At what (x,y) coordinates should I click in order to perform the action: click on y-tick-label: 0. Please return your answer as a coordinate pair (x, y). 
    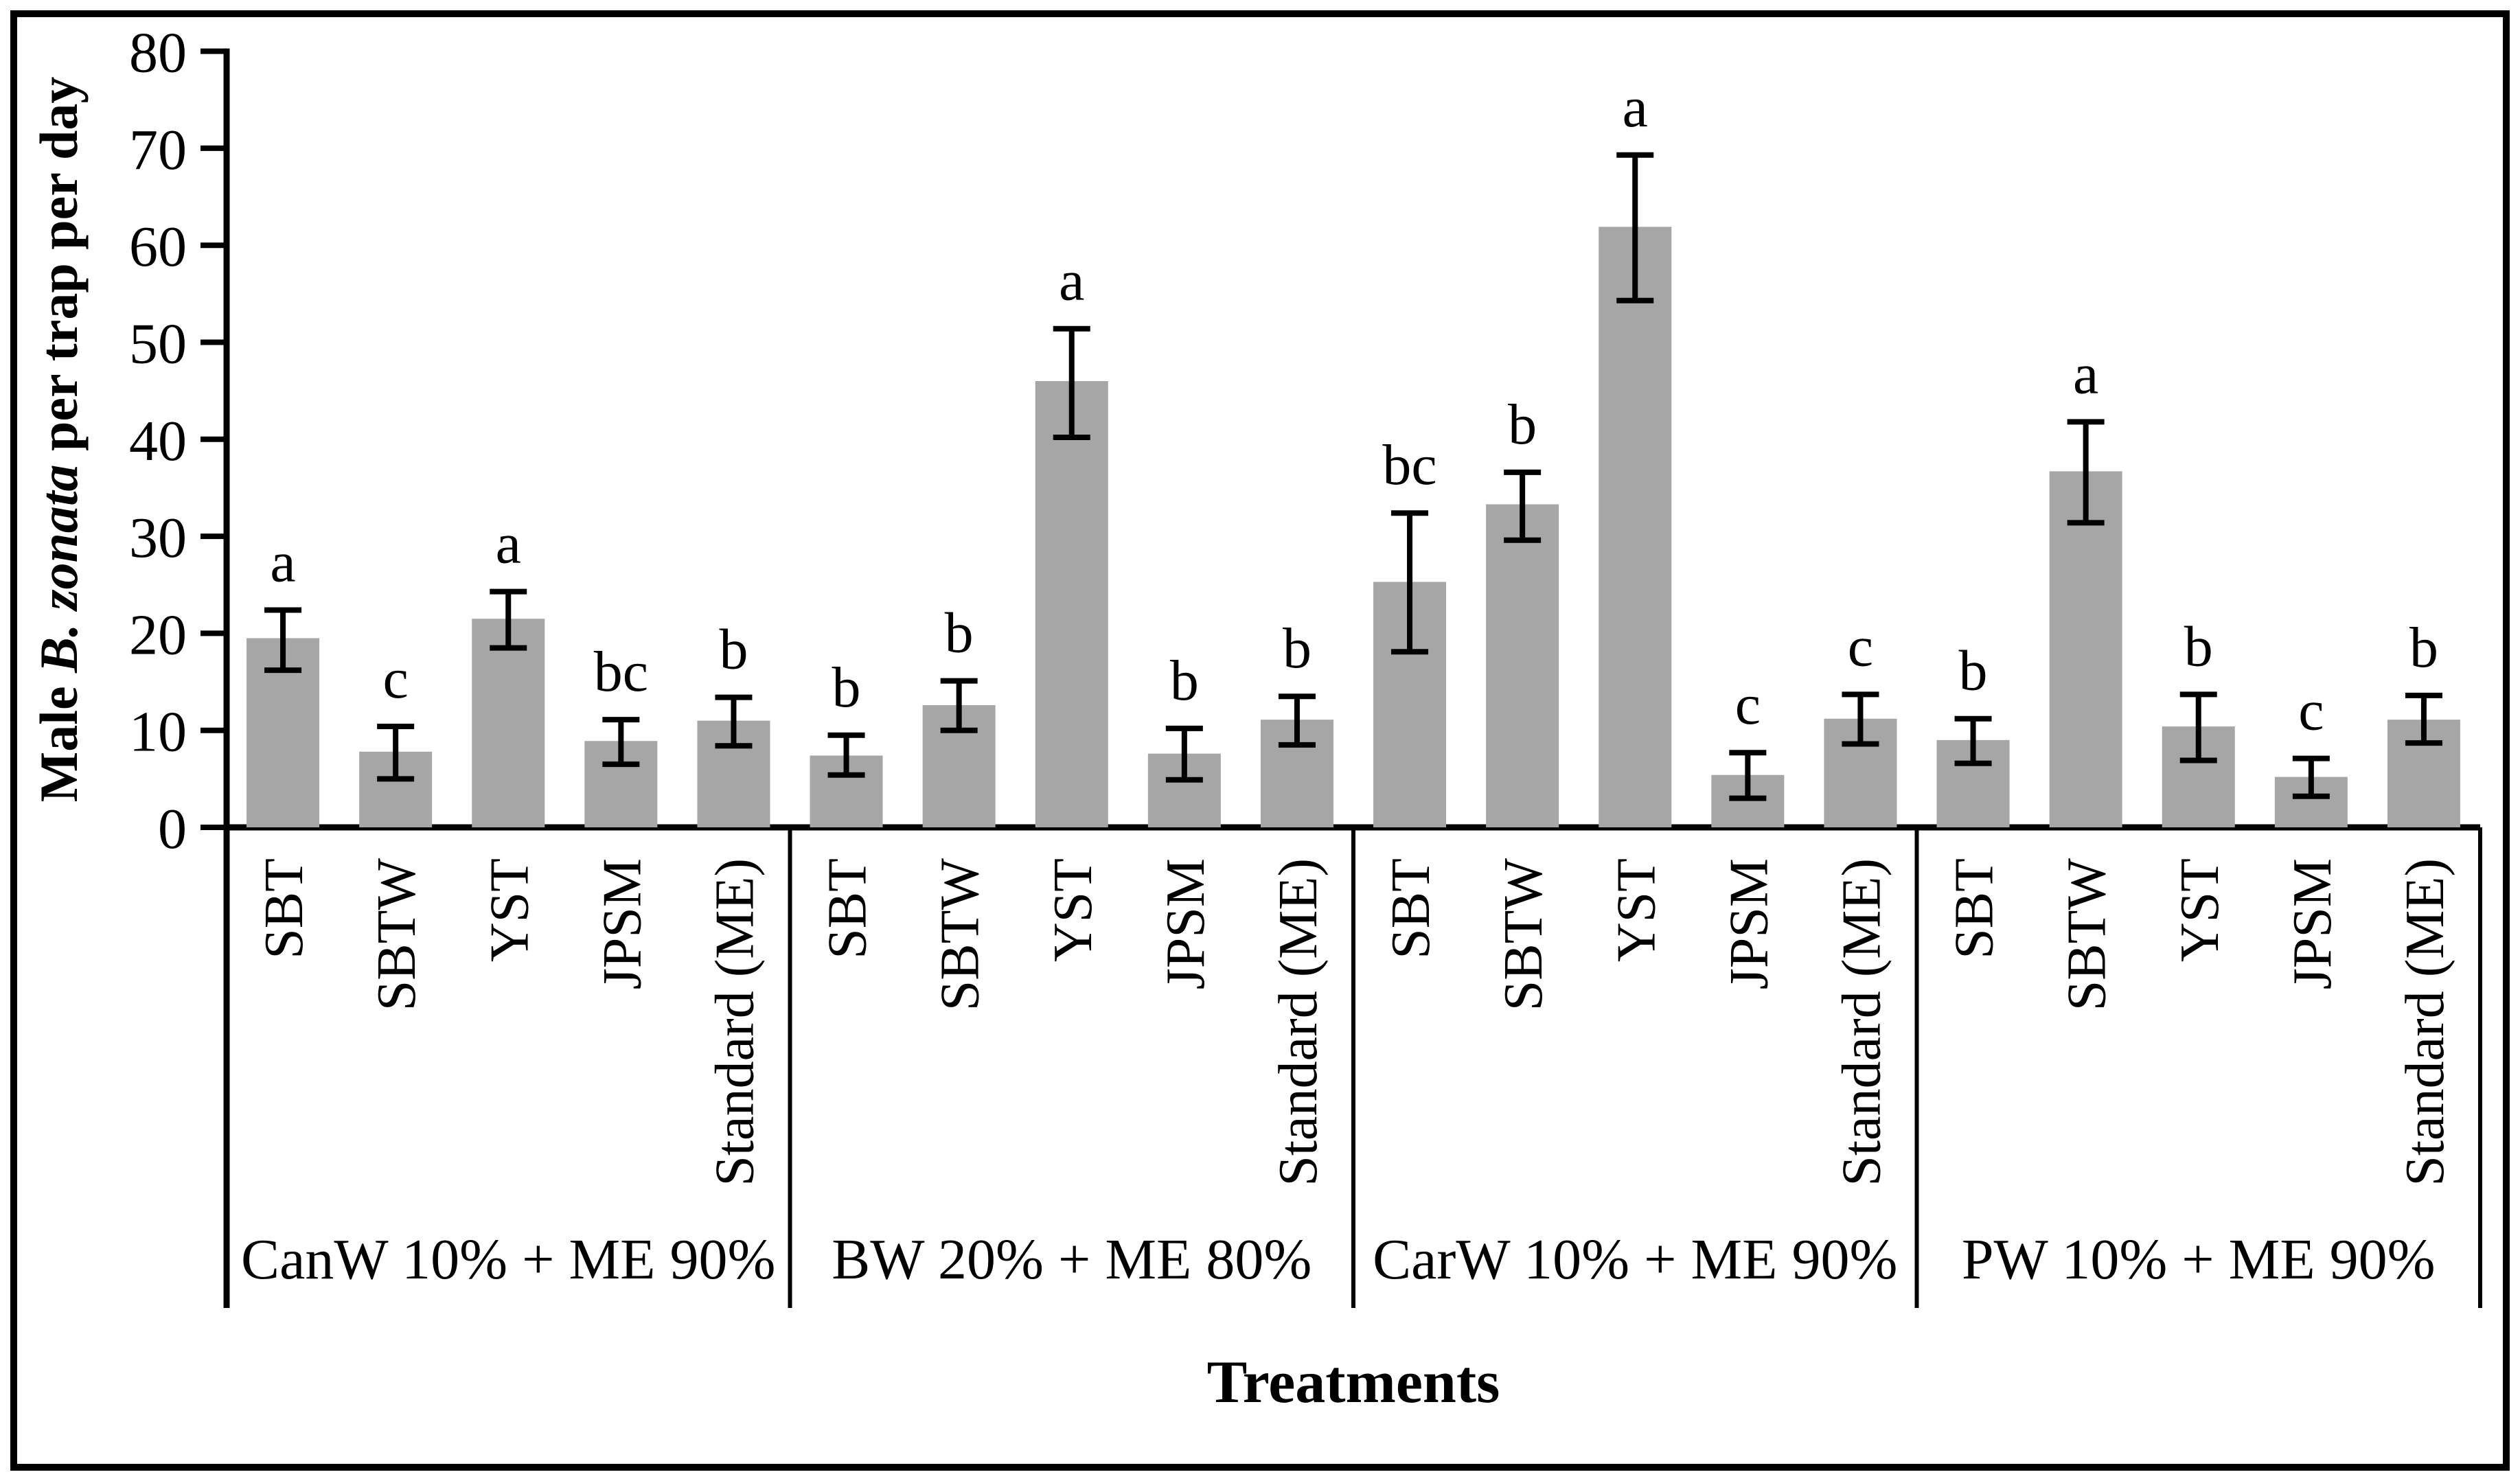
    Looking at the image, I should click on (172, 829).